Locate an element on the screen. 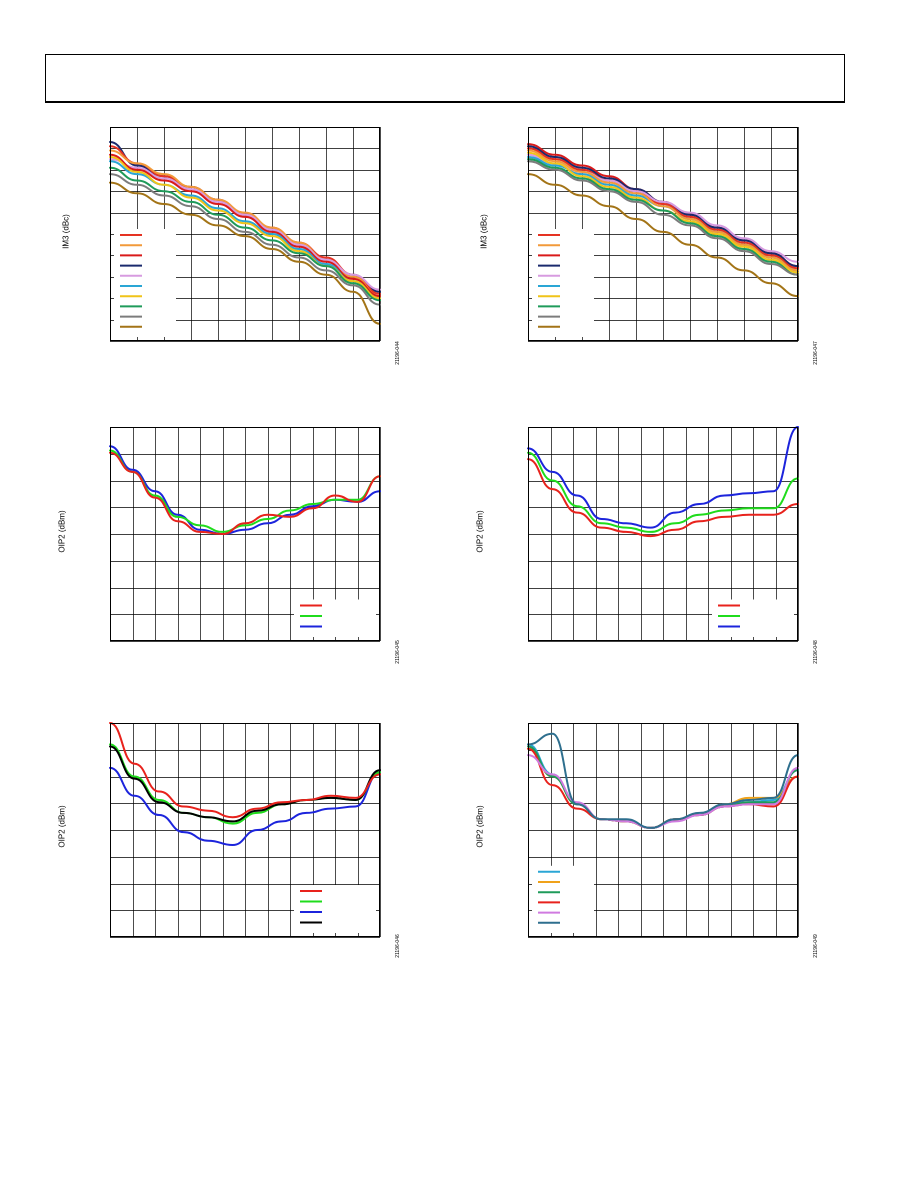 The width and height of the screenshot is (918, 1188). oip2-chart-right-bottom: OIP2 (dBm) 21196-049 is located at coordinates (647, 840).